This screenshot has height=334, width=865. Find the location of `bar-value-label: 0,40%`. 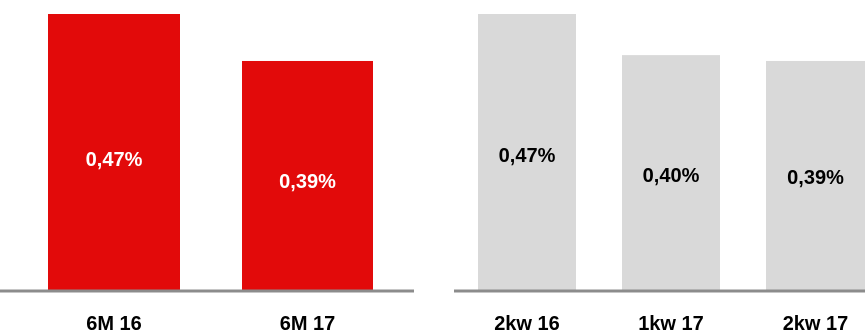

bar-value-label: 0,40% is located at coordinates (671, 176).